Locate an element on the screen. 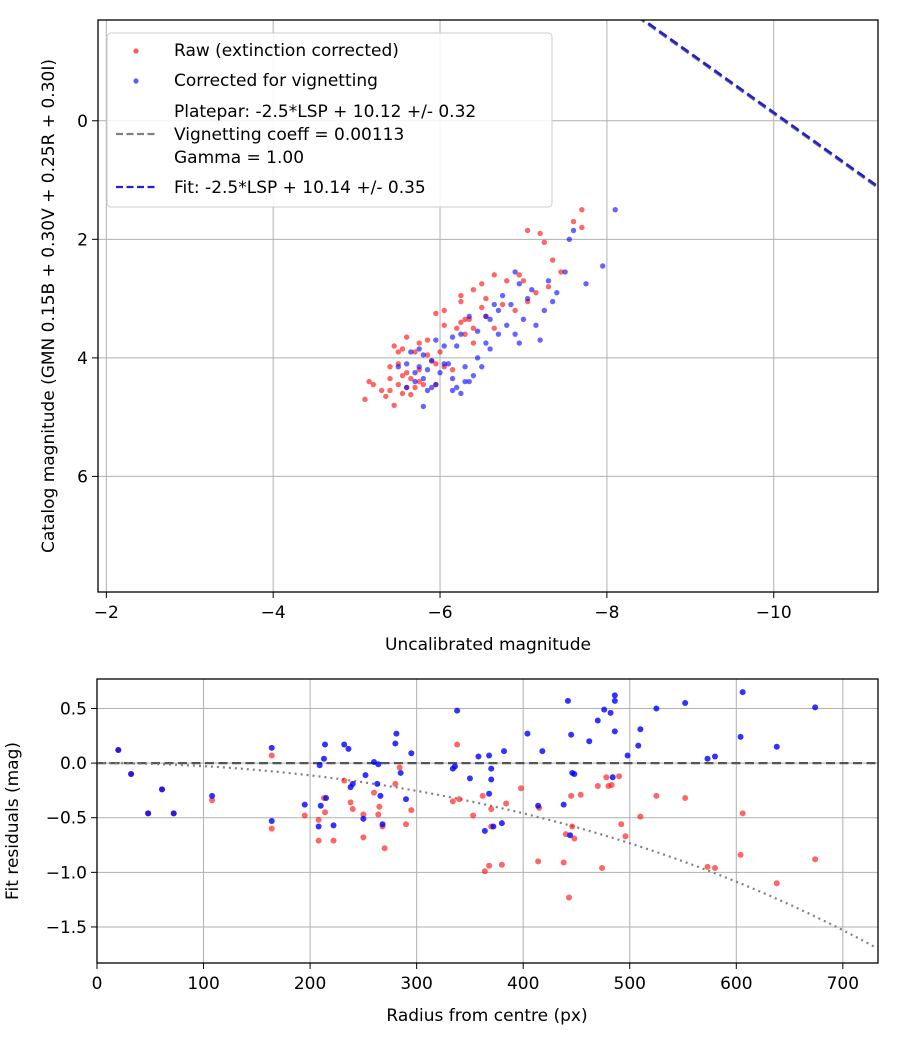 The width and height of the screenshot is (900, 1050). top-x-tick-label: −10 is located at coordinates (774, 613).